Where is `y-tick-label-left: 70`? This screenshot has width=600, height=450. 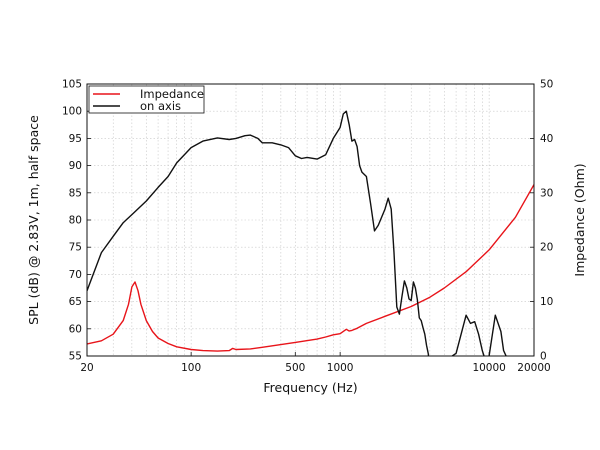
y-tick-label-left: 70 is located at coordinates (75, 275).